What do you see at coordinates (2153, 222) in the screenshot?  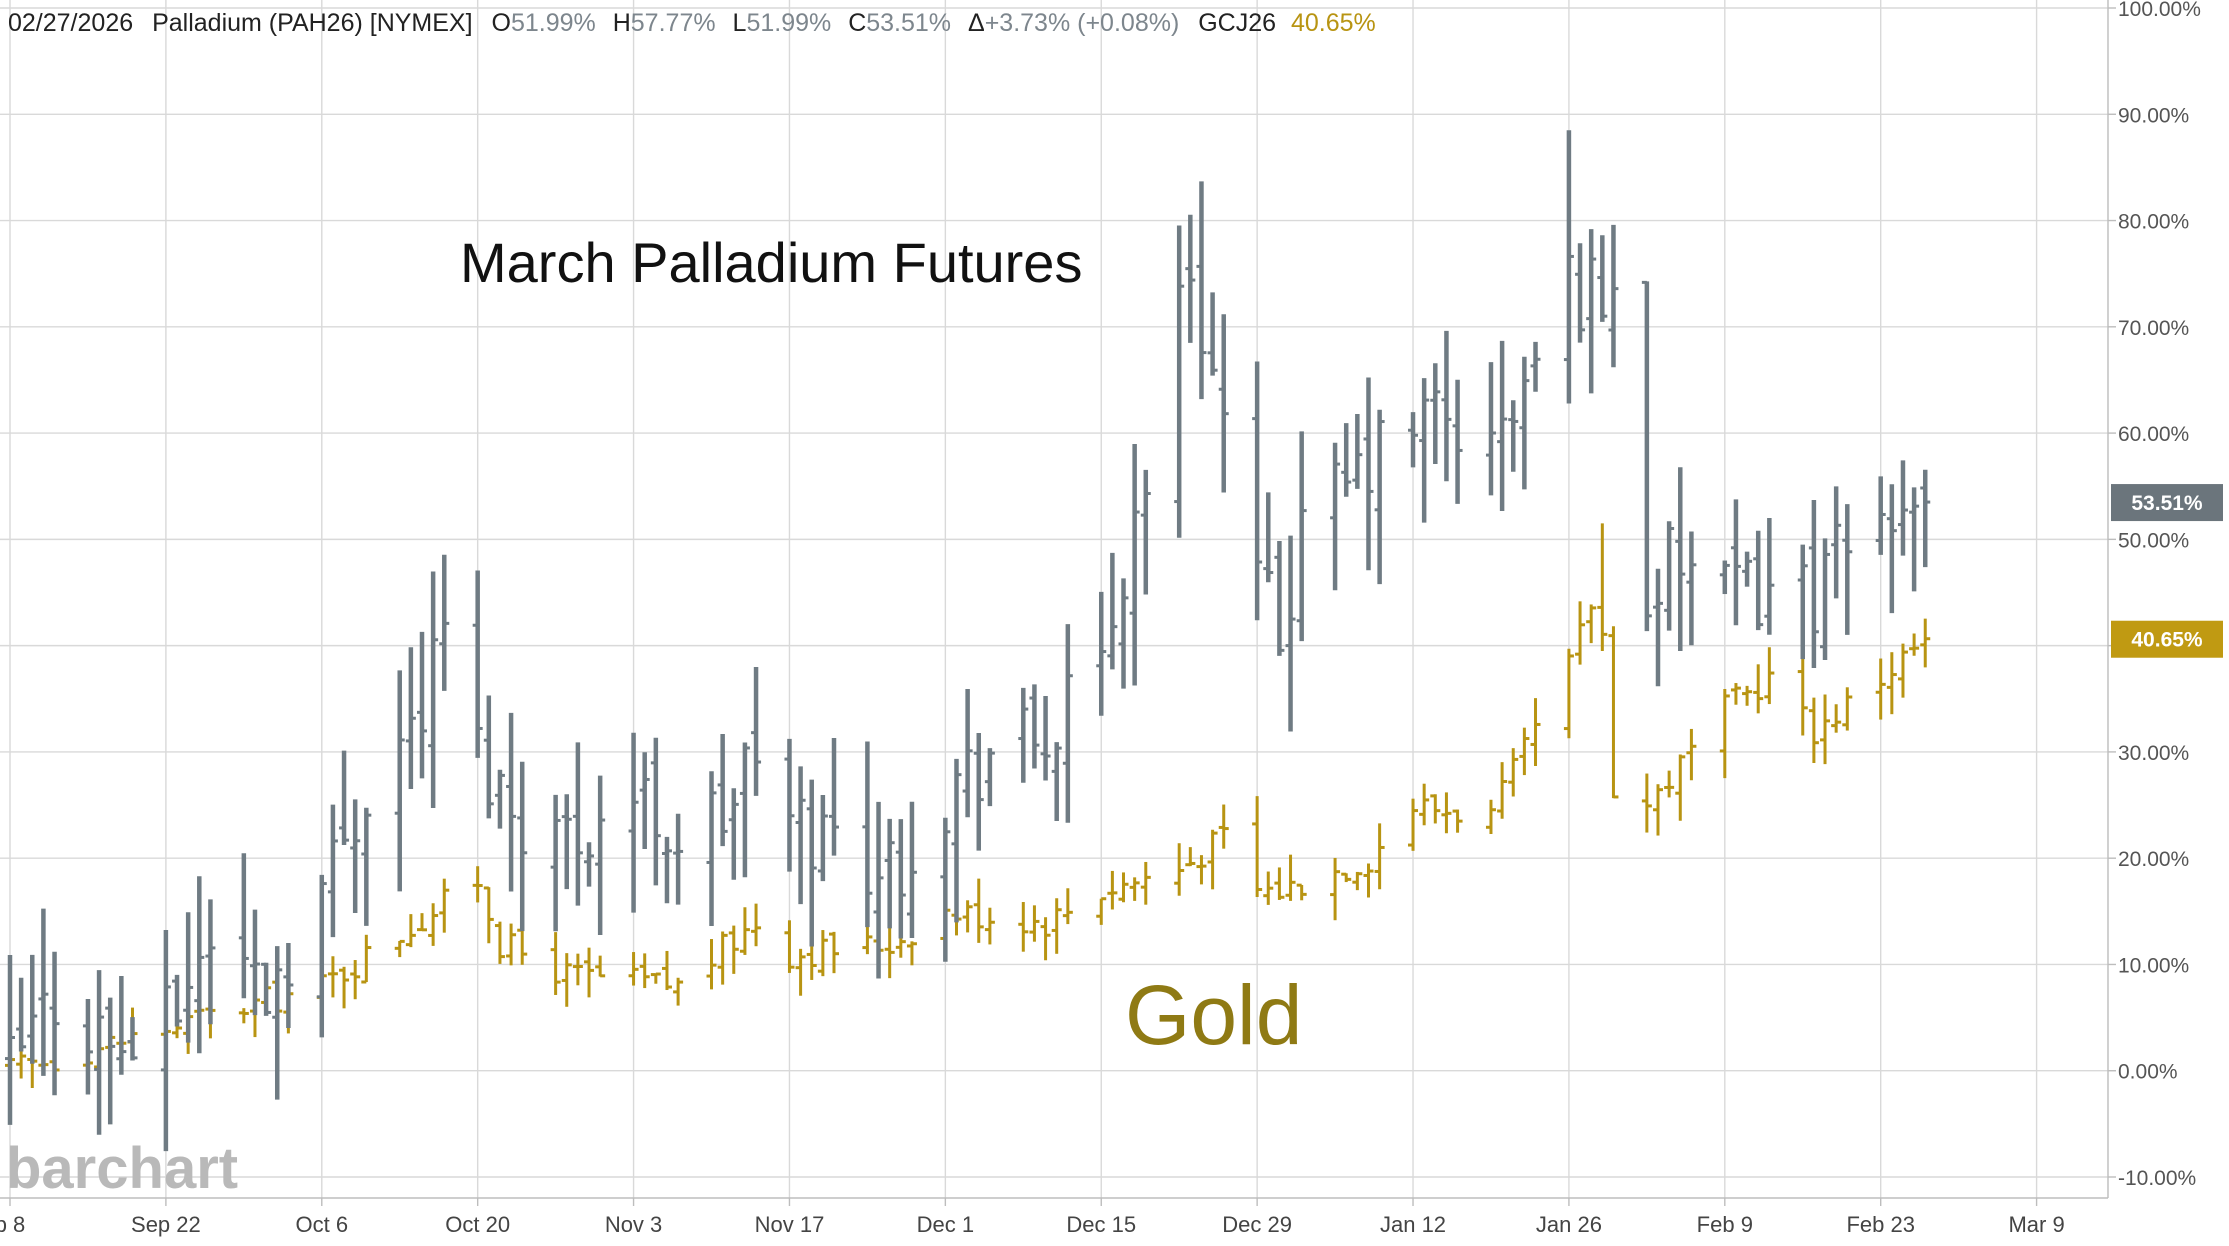 I see `y-tick-label: 80.00%` at bounding box center [2153, 222].